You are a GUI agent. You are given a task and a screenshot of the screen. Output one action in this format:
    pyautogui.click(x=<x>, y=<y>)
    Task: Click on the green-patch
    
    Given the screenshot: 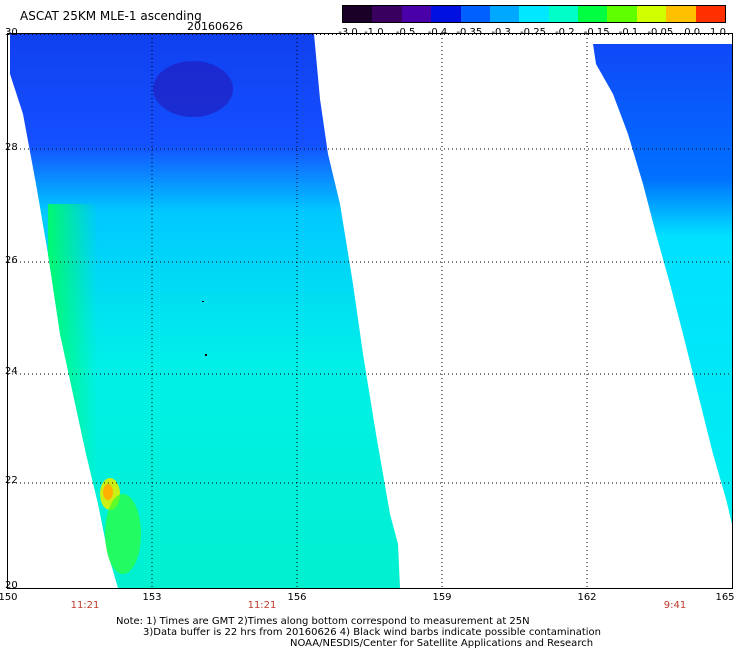 What is the action you would take?
    pyautogui.click(x=123, y=534)
    